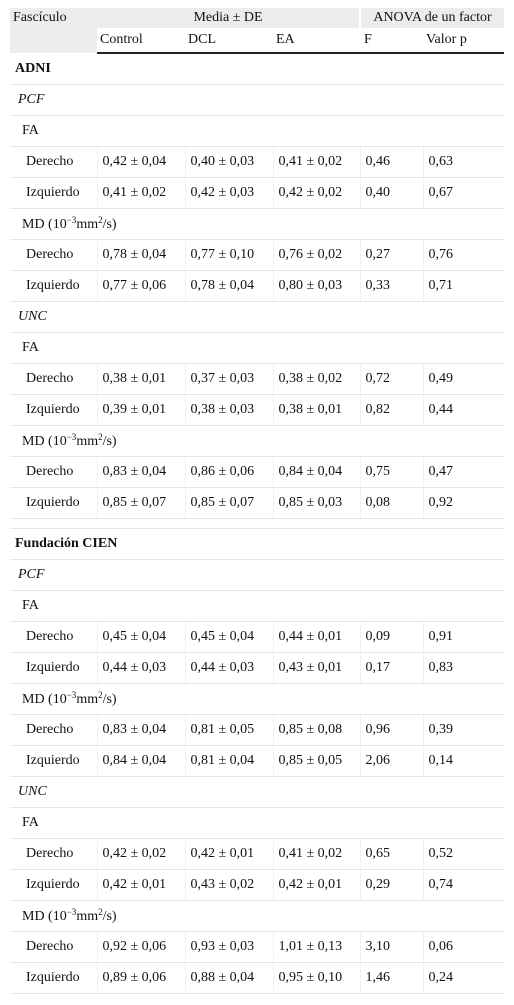 The width and height of the screenshot is (514, 1005). I want to click on section-title-row: Fundación CIEN, so click(257, 544).